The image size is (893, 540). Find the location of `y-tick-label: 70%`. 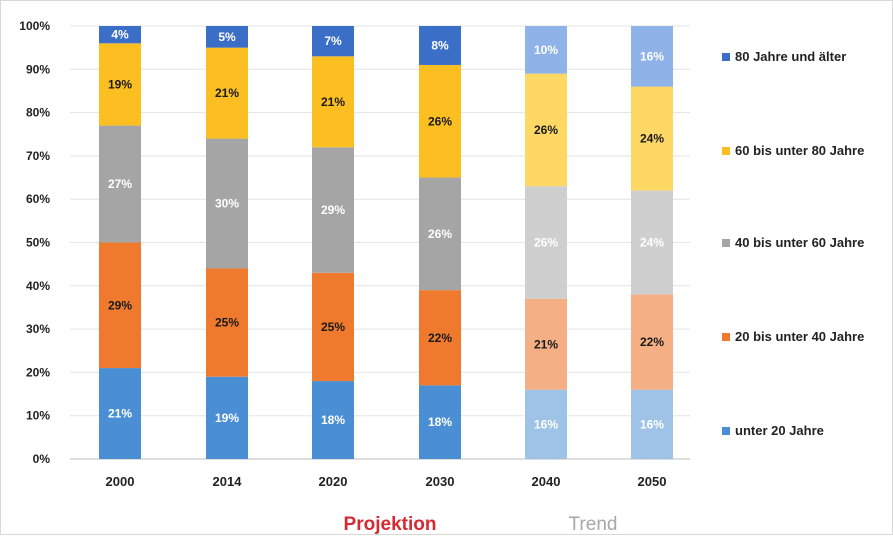

y-tick-label: 70% is located at coordinates (38, 156).